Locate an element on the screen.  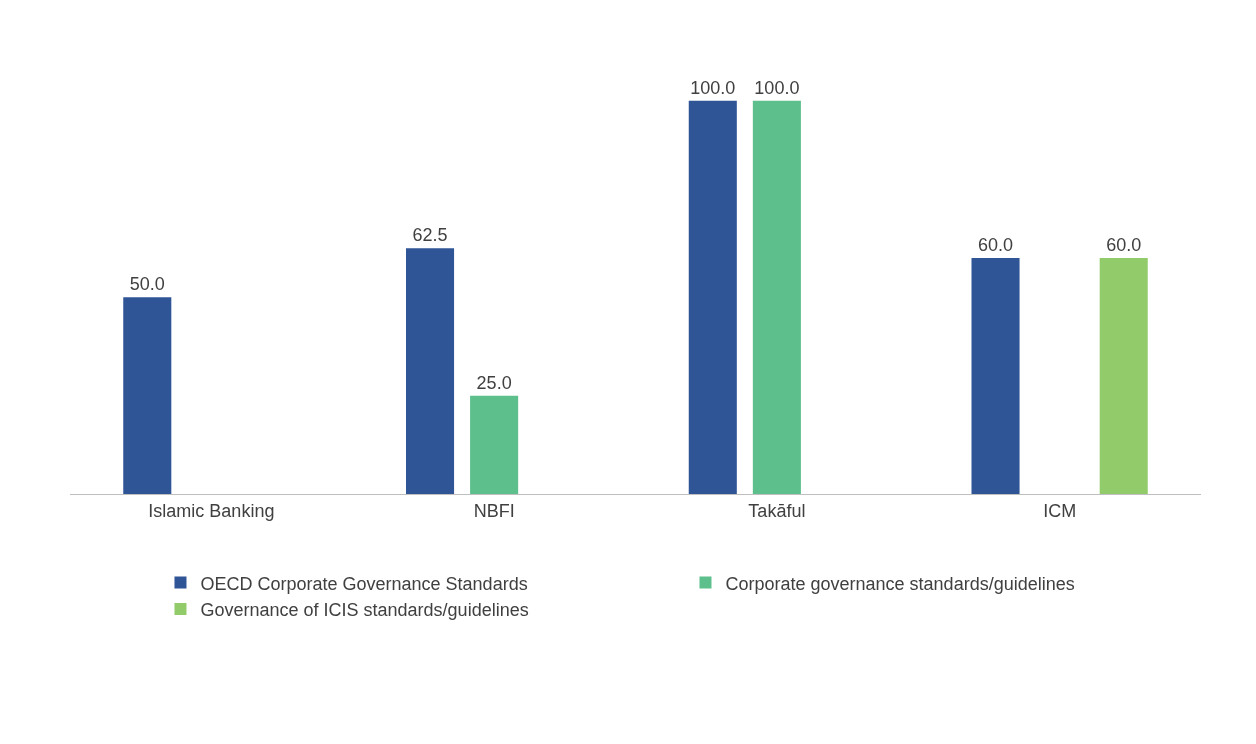
x-tick-label: Islamic Banking is located at coordinates (211, 510).